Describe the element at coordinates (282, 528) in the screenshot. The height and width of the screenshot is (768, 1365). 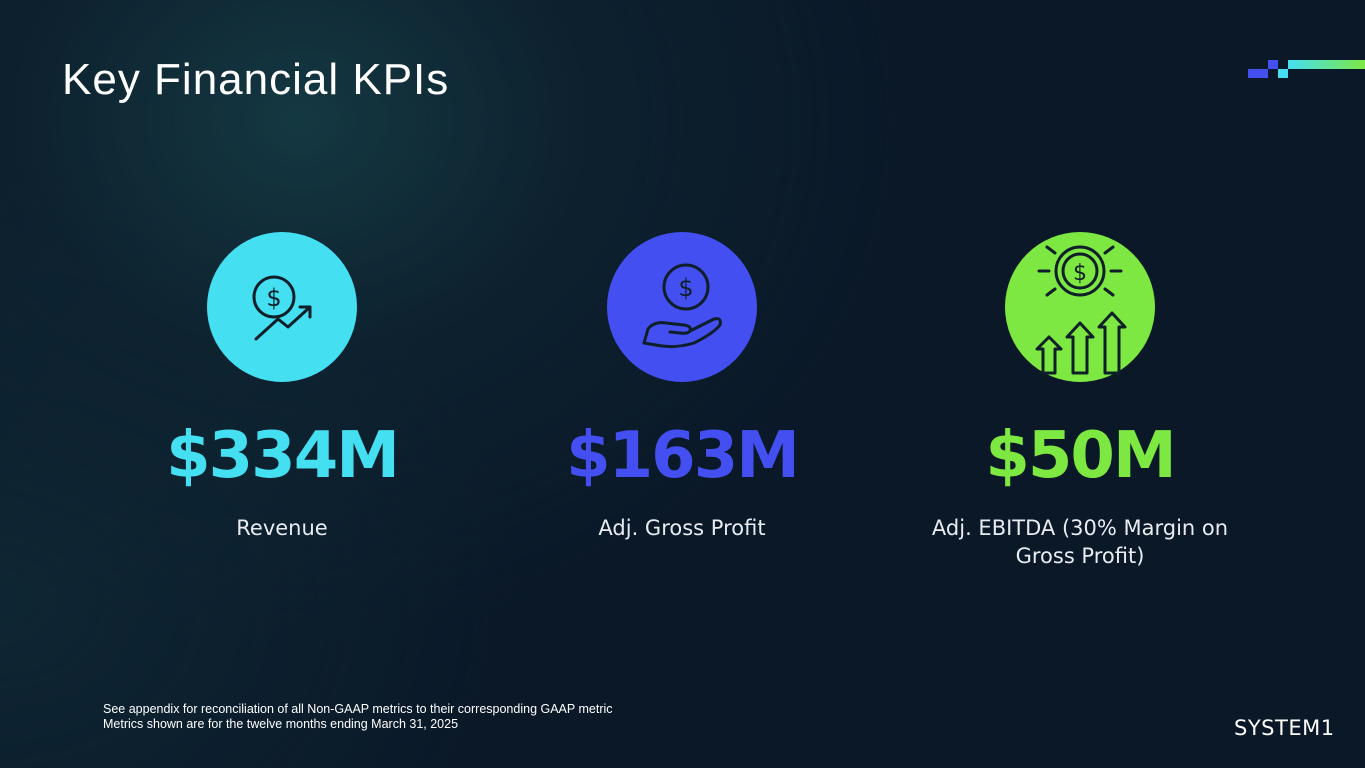
I see `kpi-label: Revenue` at that location.